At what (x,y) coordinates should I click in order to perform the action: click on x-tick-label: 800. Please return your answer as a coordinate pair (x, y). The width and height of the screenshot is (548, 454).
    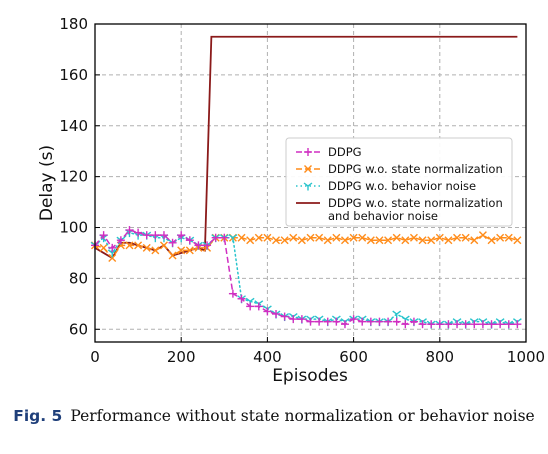
    Looking at the image, I should click on (439, 357).